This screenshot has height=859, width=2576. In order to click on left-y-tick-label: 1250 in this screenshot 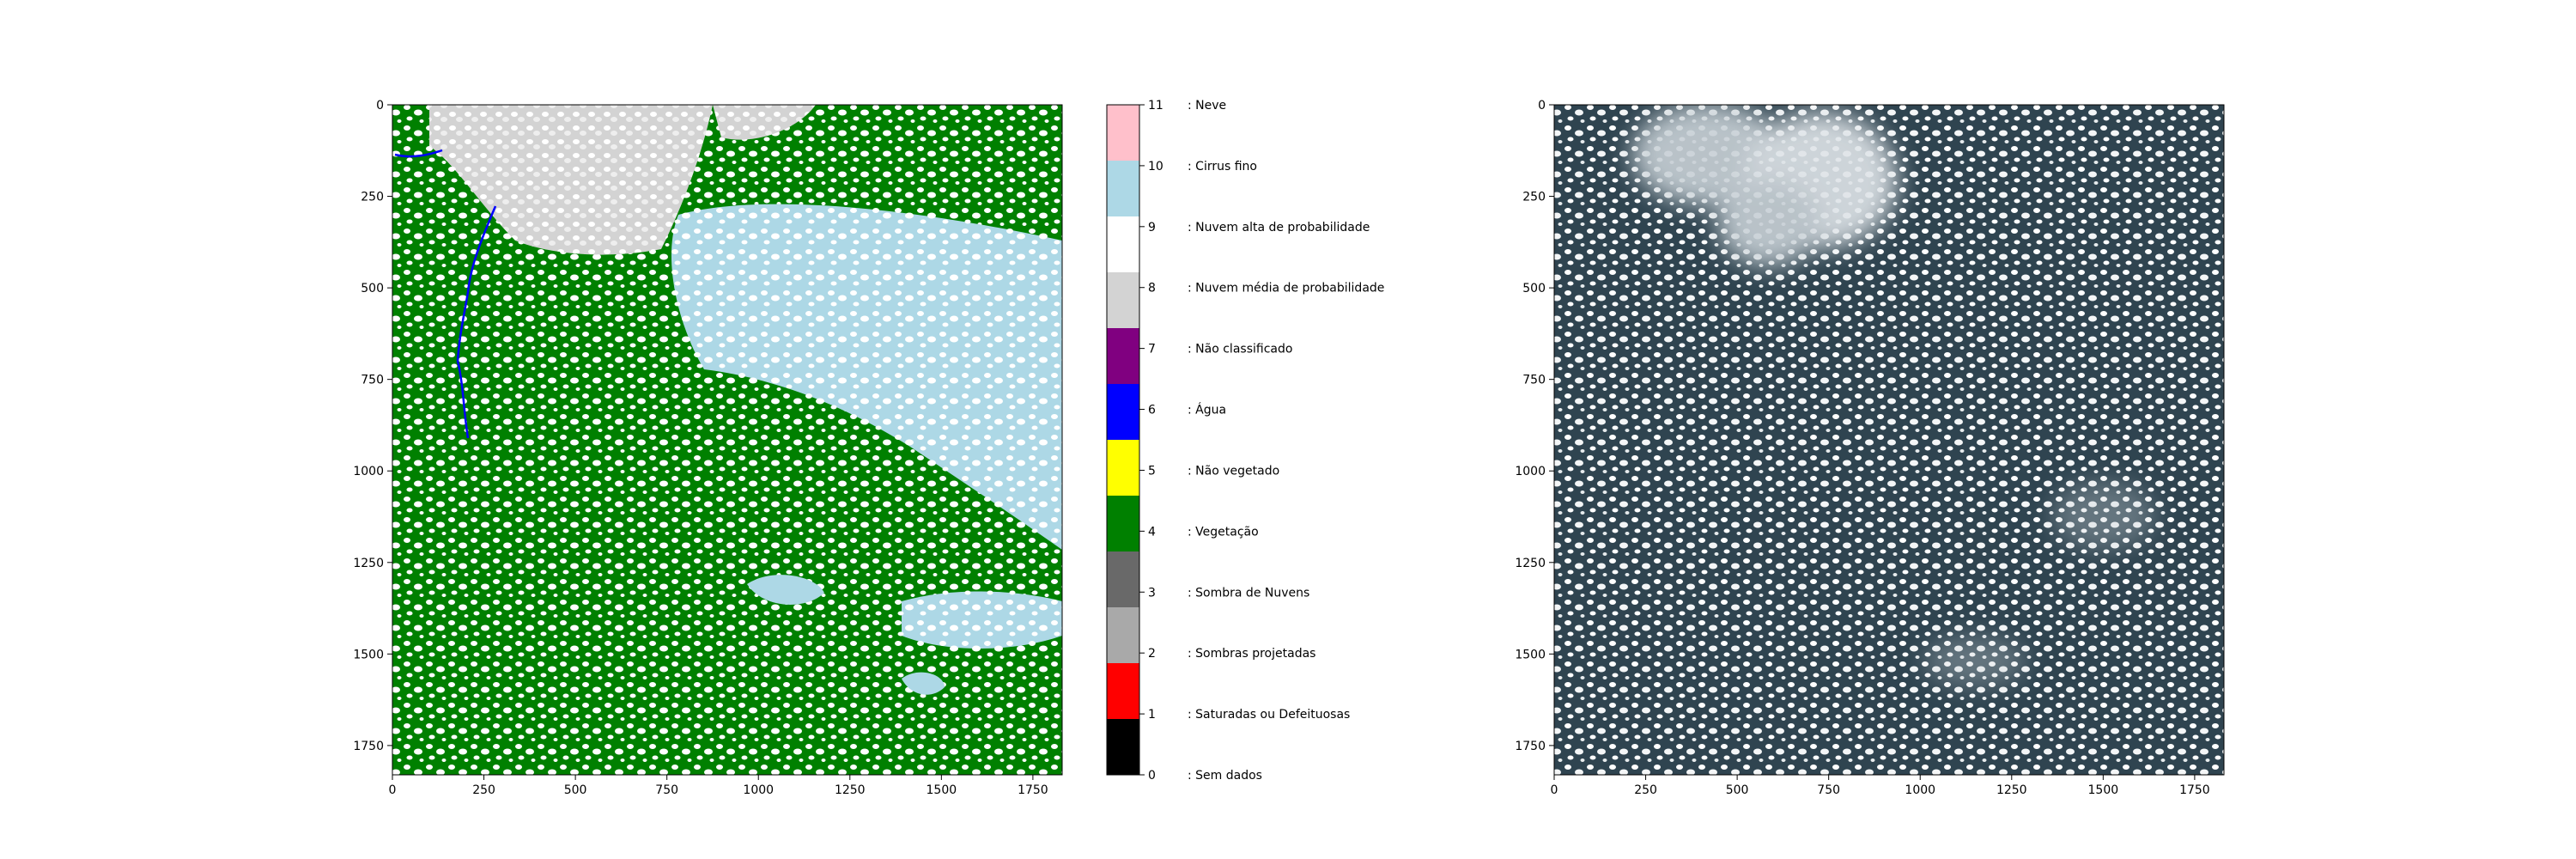, I will do `click(368, 564)`.